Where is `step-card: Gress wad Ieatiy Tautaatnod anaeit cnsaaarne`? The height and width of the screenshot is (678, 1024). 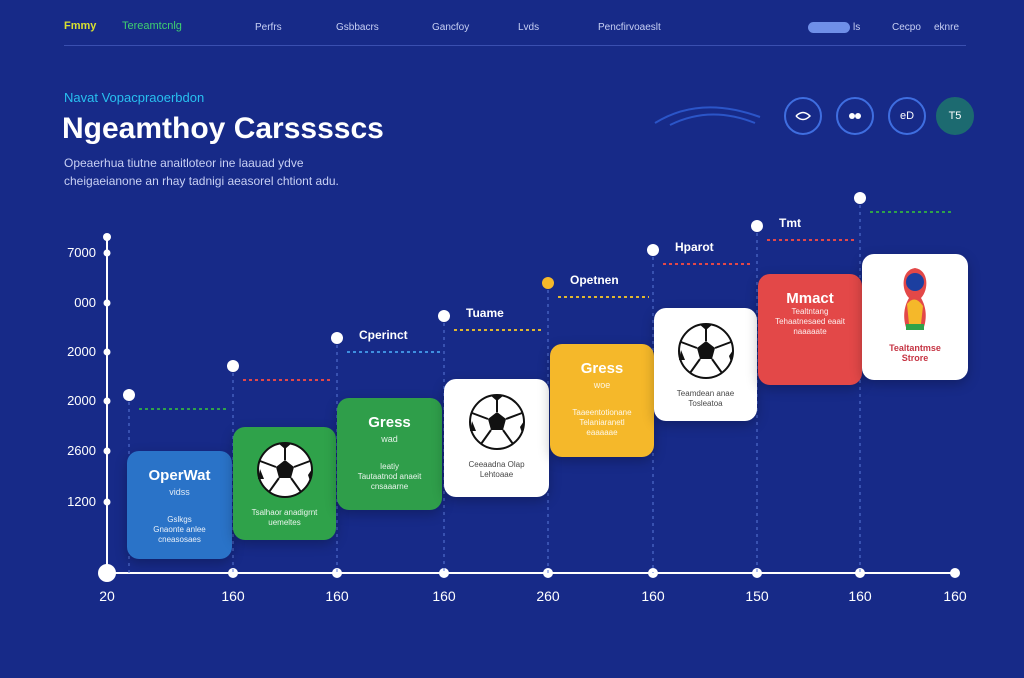 step-card: Gress wad Ieatiy Tautaatnod anaeit cnsaaarne is located at coordinates (389, 454).